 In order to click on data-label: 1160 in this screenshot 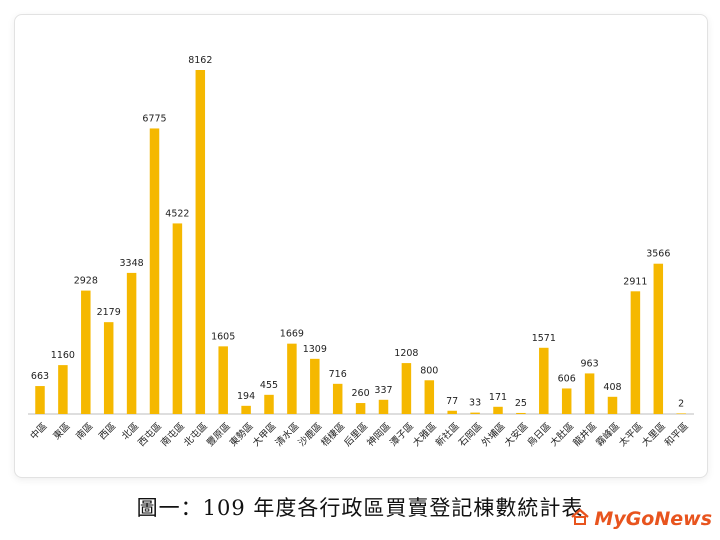, I will do `click(63, 355)`.